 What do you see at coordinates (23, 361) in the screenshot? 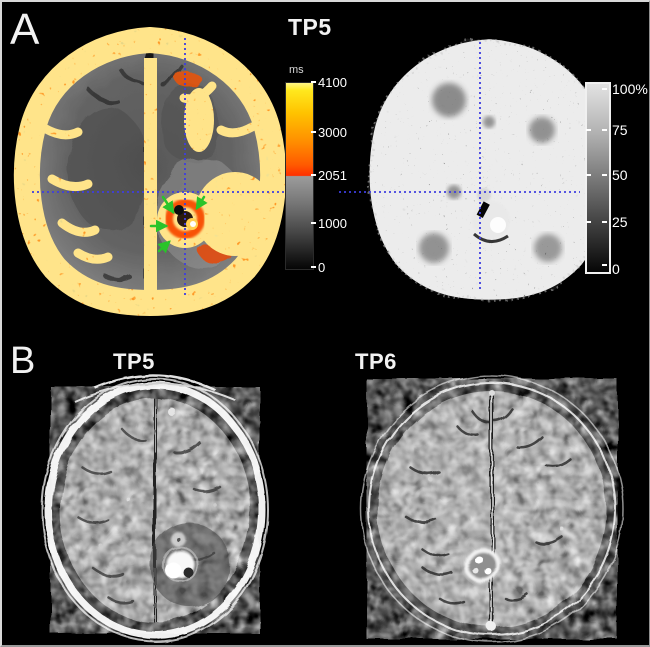
I see `panel-b-label: B` at bounding box center [23, 361].